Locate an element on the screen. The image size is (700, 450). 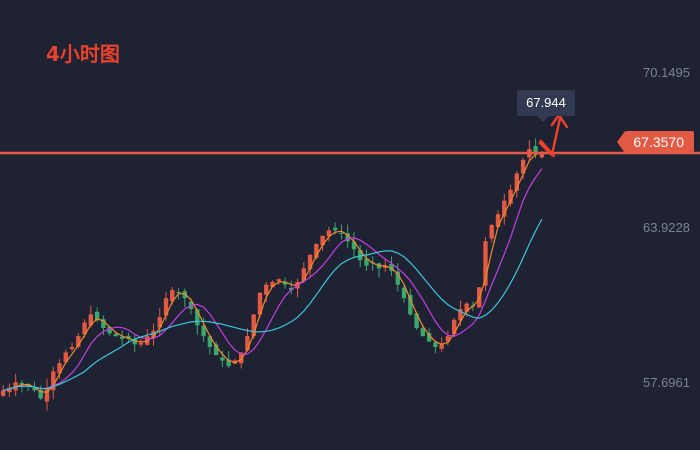
chart-title: 4小时图 is located at coordinates (83, 54).